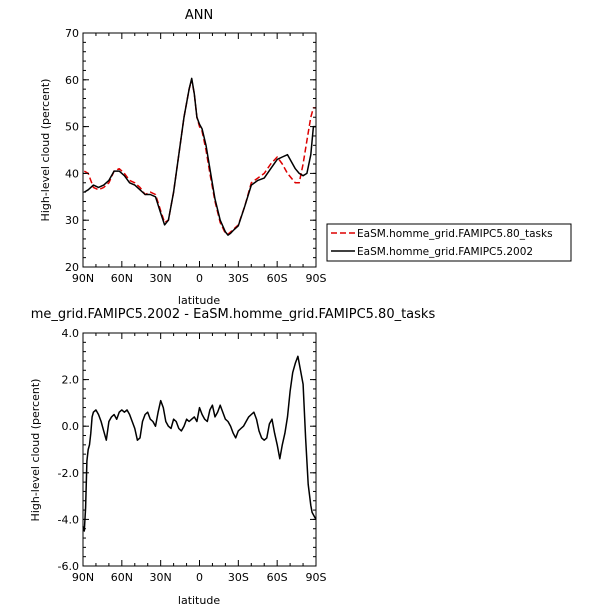 Image resolution: width=611 pixels, height=612 pixels. I want to click on top-x-tick-label: 90S, so click(316, 278).